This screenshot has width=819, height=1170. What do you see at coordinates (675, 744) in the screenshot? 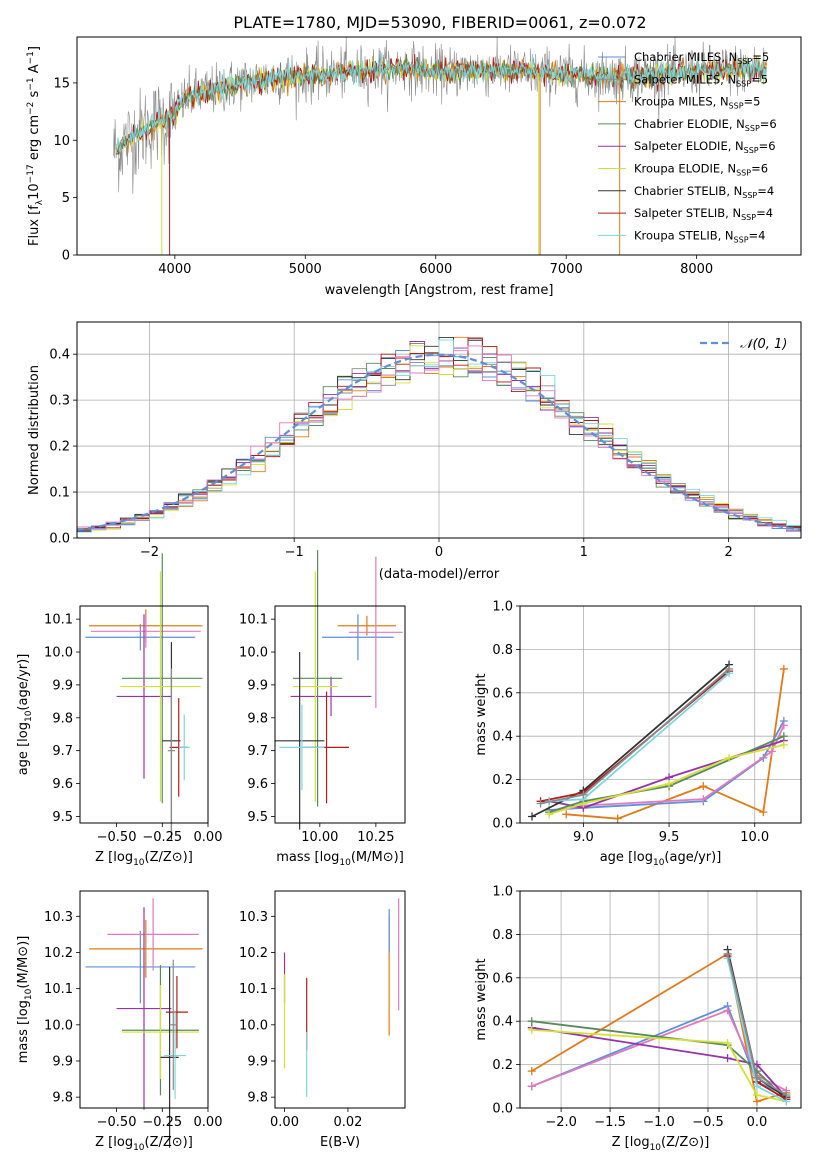
I see `mass-weight-vs-age-series-line` at bounding box center [675, 744].